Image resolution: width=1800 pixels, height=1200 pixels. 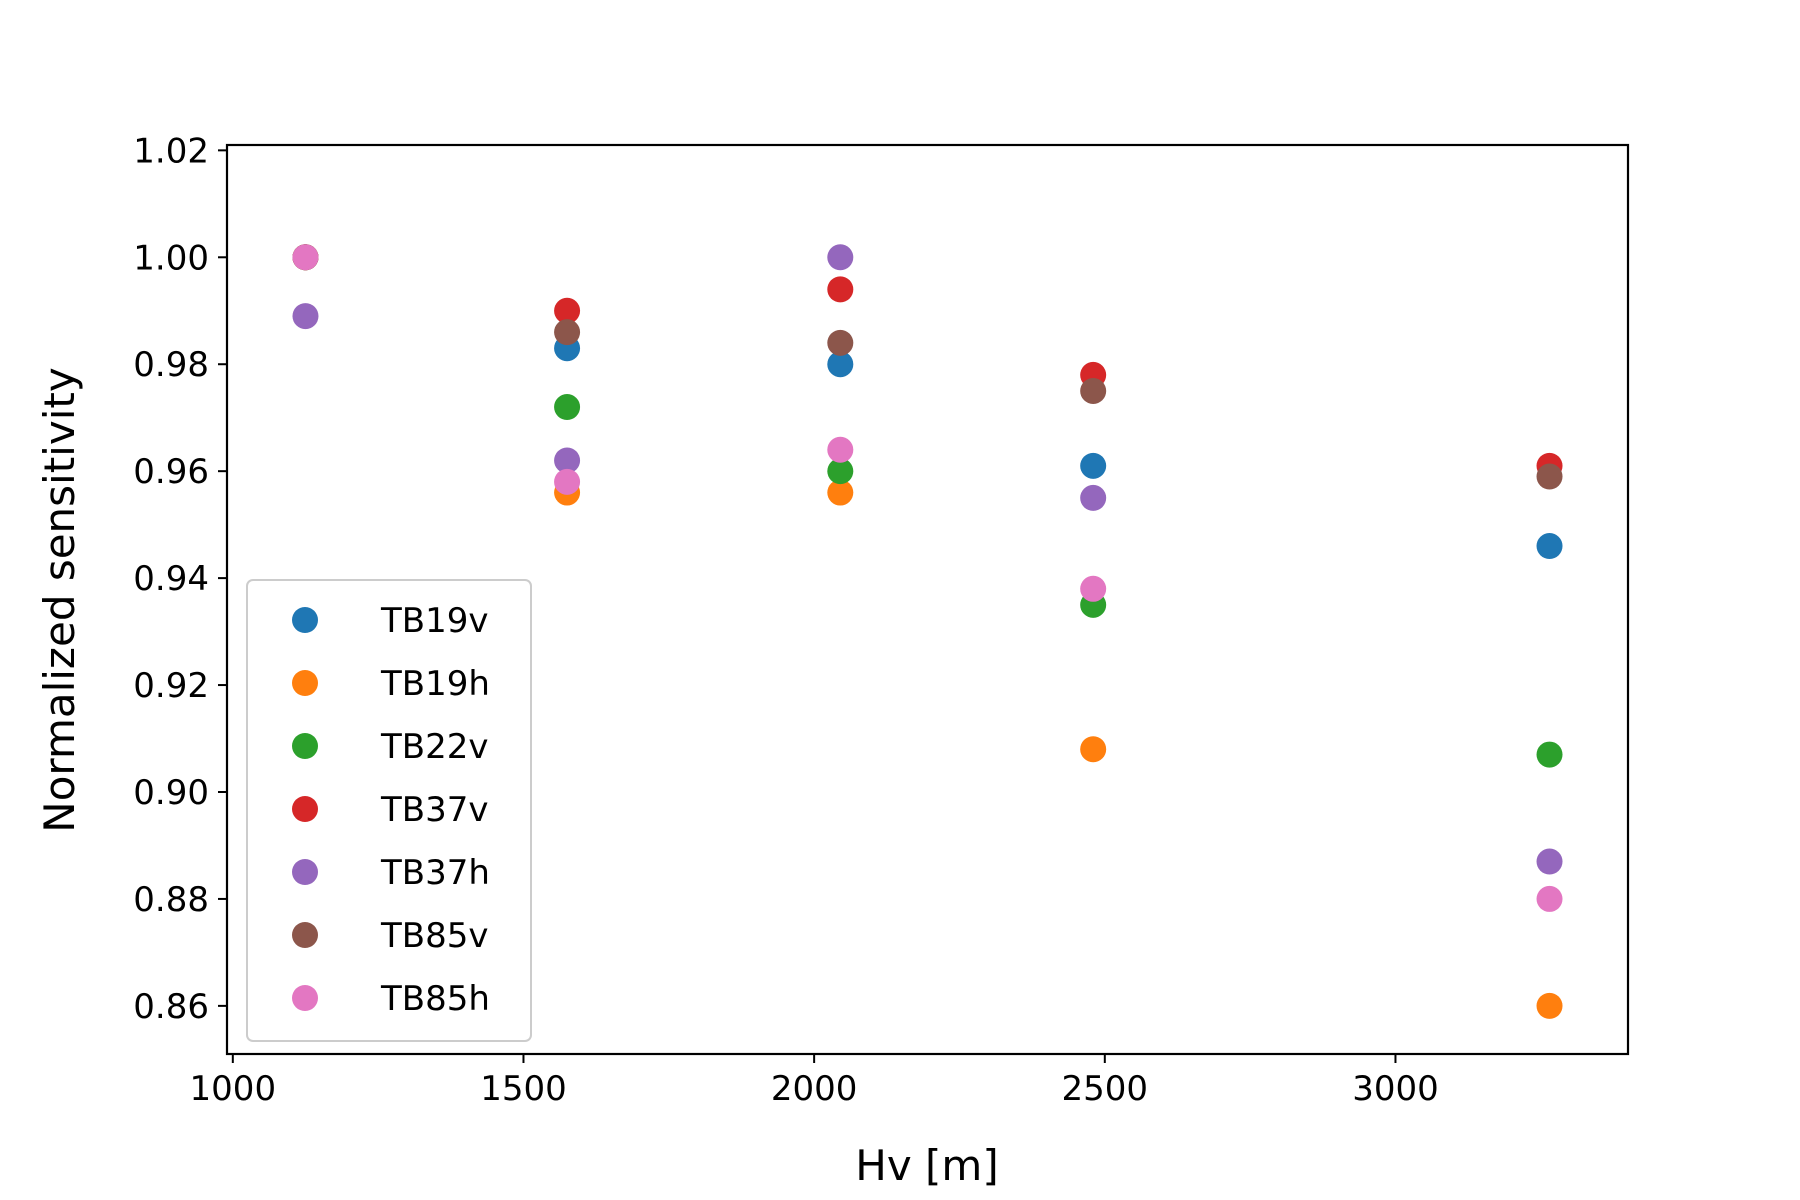 I want to click on x-axis: 1000 1500 2000 2500 3000, so click(x=814, y=1081).